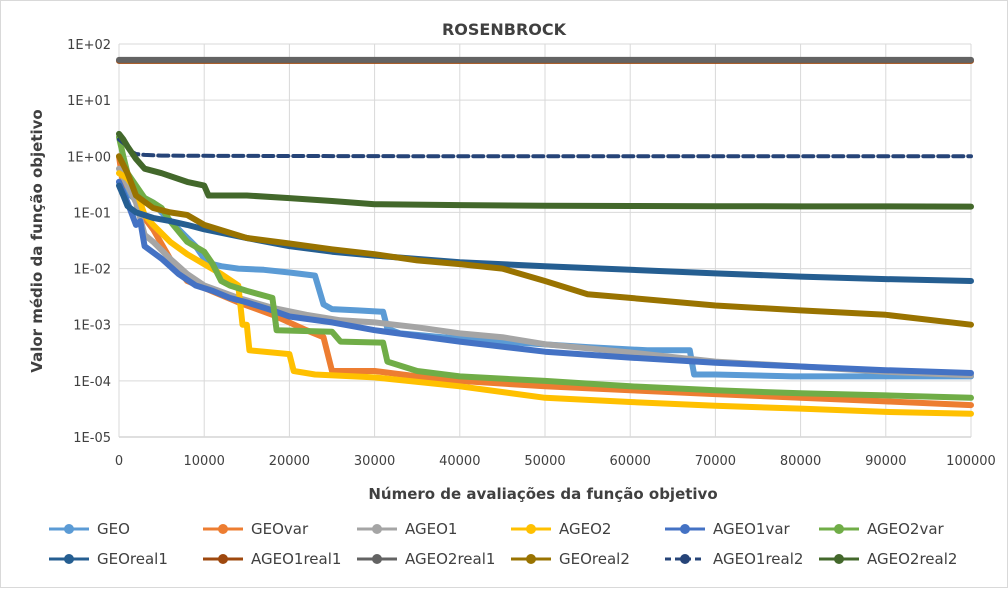  Describe the element at coordinates (132, 559) in the screenshot. I see `legend-label: GEOreal1` at that location.